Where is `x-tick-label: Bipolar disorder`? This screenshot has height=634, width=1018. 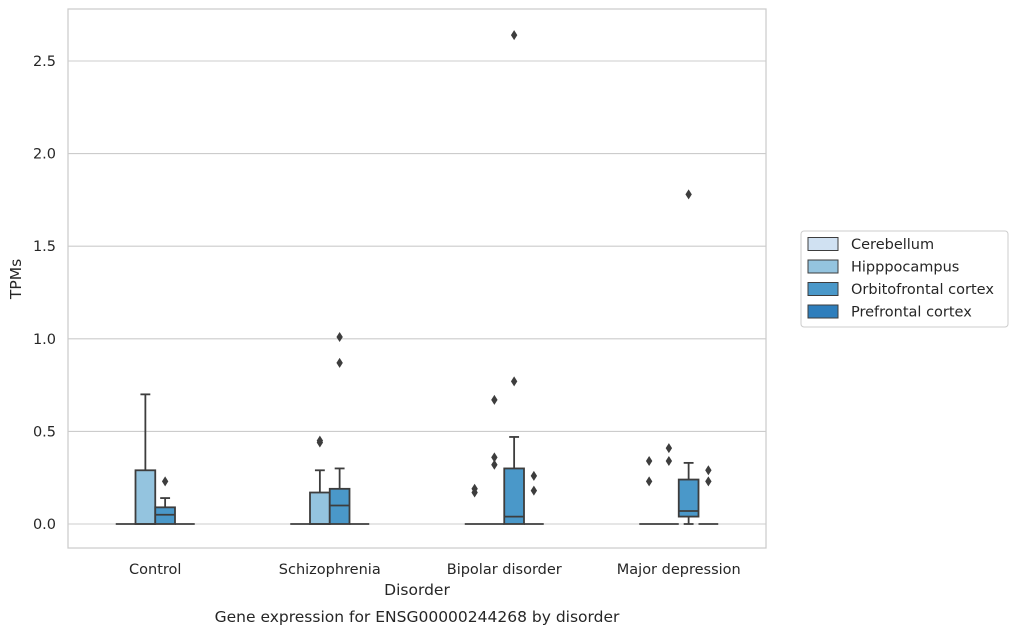 x-tick-label: Bipolar disorder is located at coordinates (504, 570).